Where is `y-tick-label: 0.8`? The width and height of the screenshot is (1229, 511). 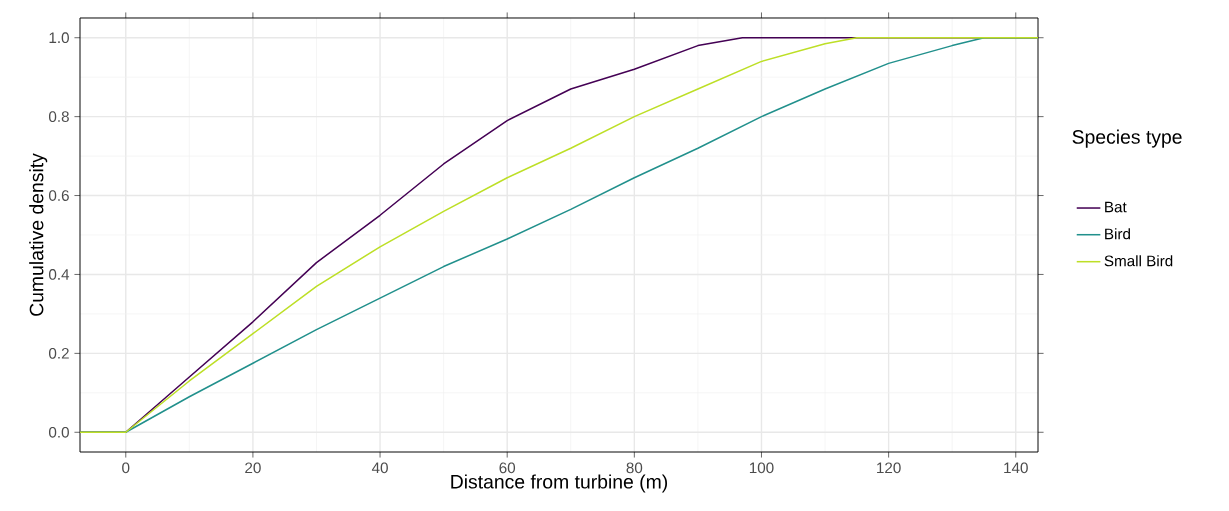
y-tick-label: 0.8 is located at coordinates (58, 117).